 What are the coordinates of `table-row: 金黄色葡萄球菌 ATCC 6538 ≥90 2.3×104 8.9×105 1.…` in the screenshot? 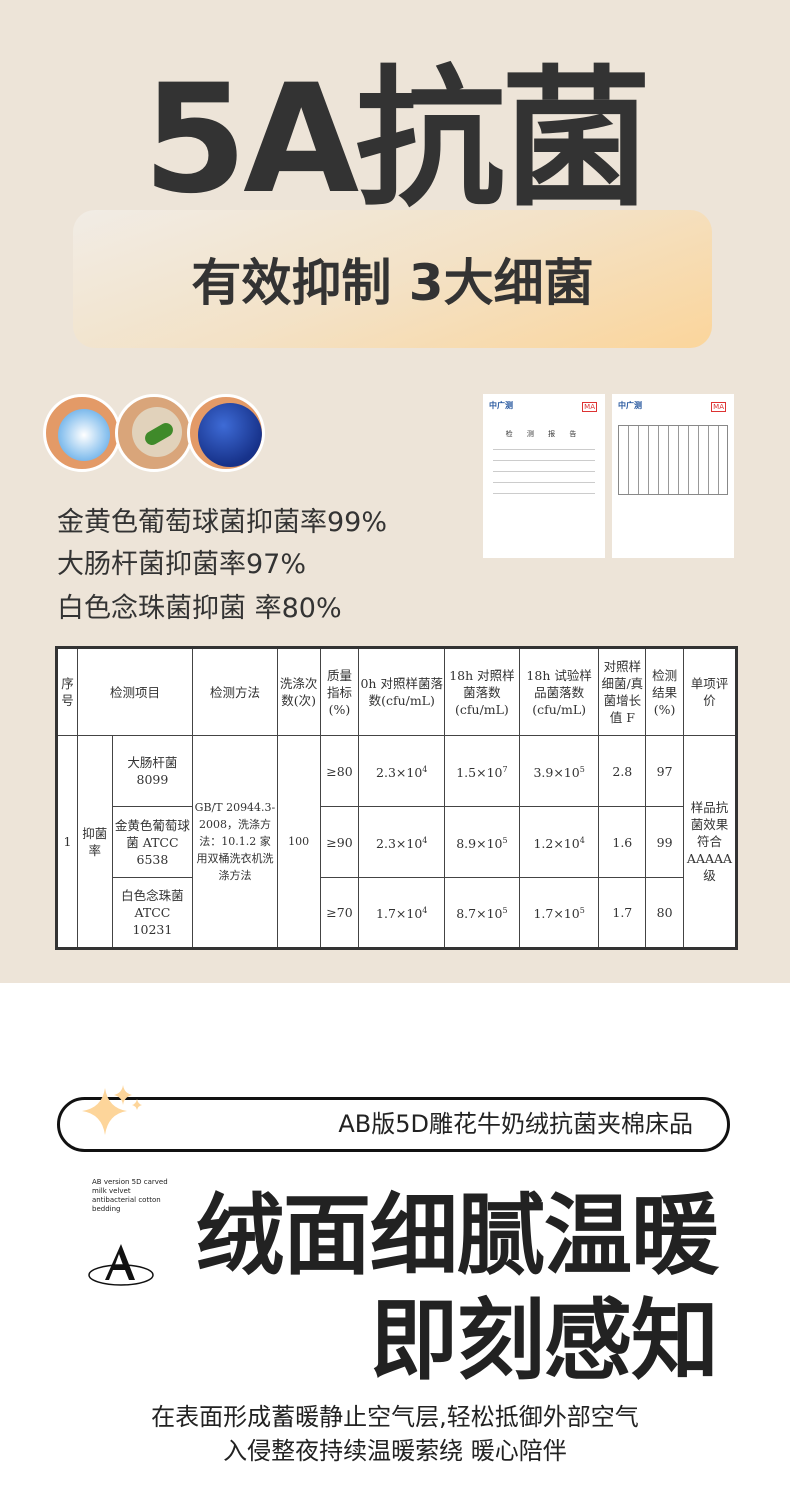 It's located at (397, 842).